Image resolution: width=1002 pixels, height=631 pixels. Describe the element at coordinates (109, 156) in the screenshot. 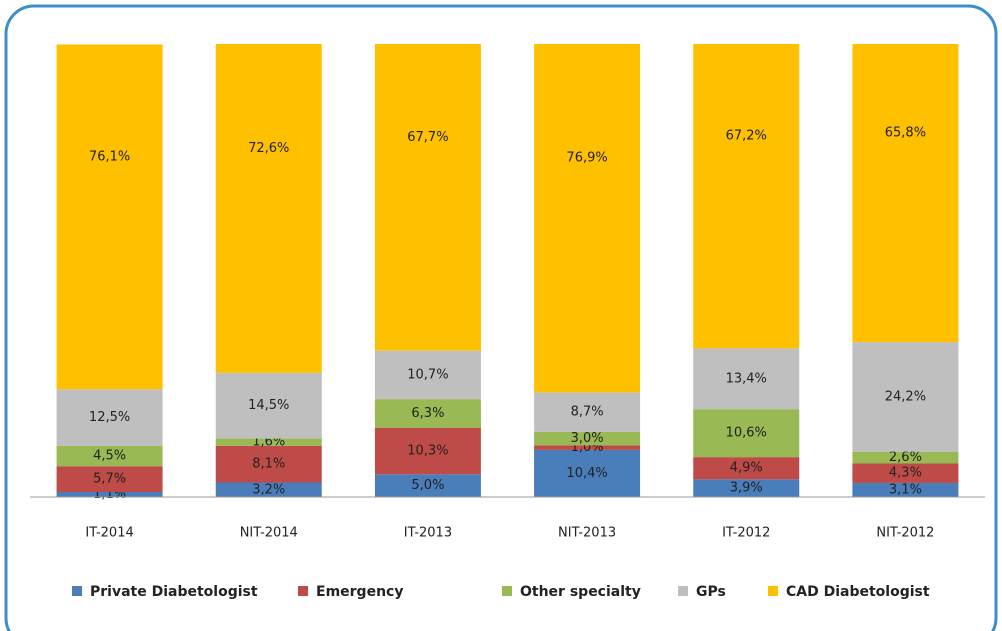

I see `value-label: 76,1%` at that location.